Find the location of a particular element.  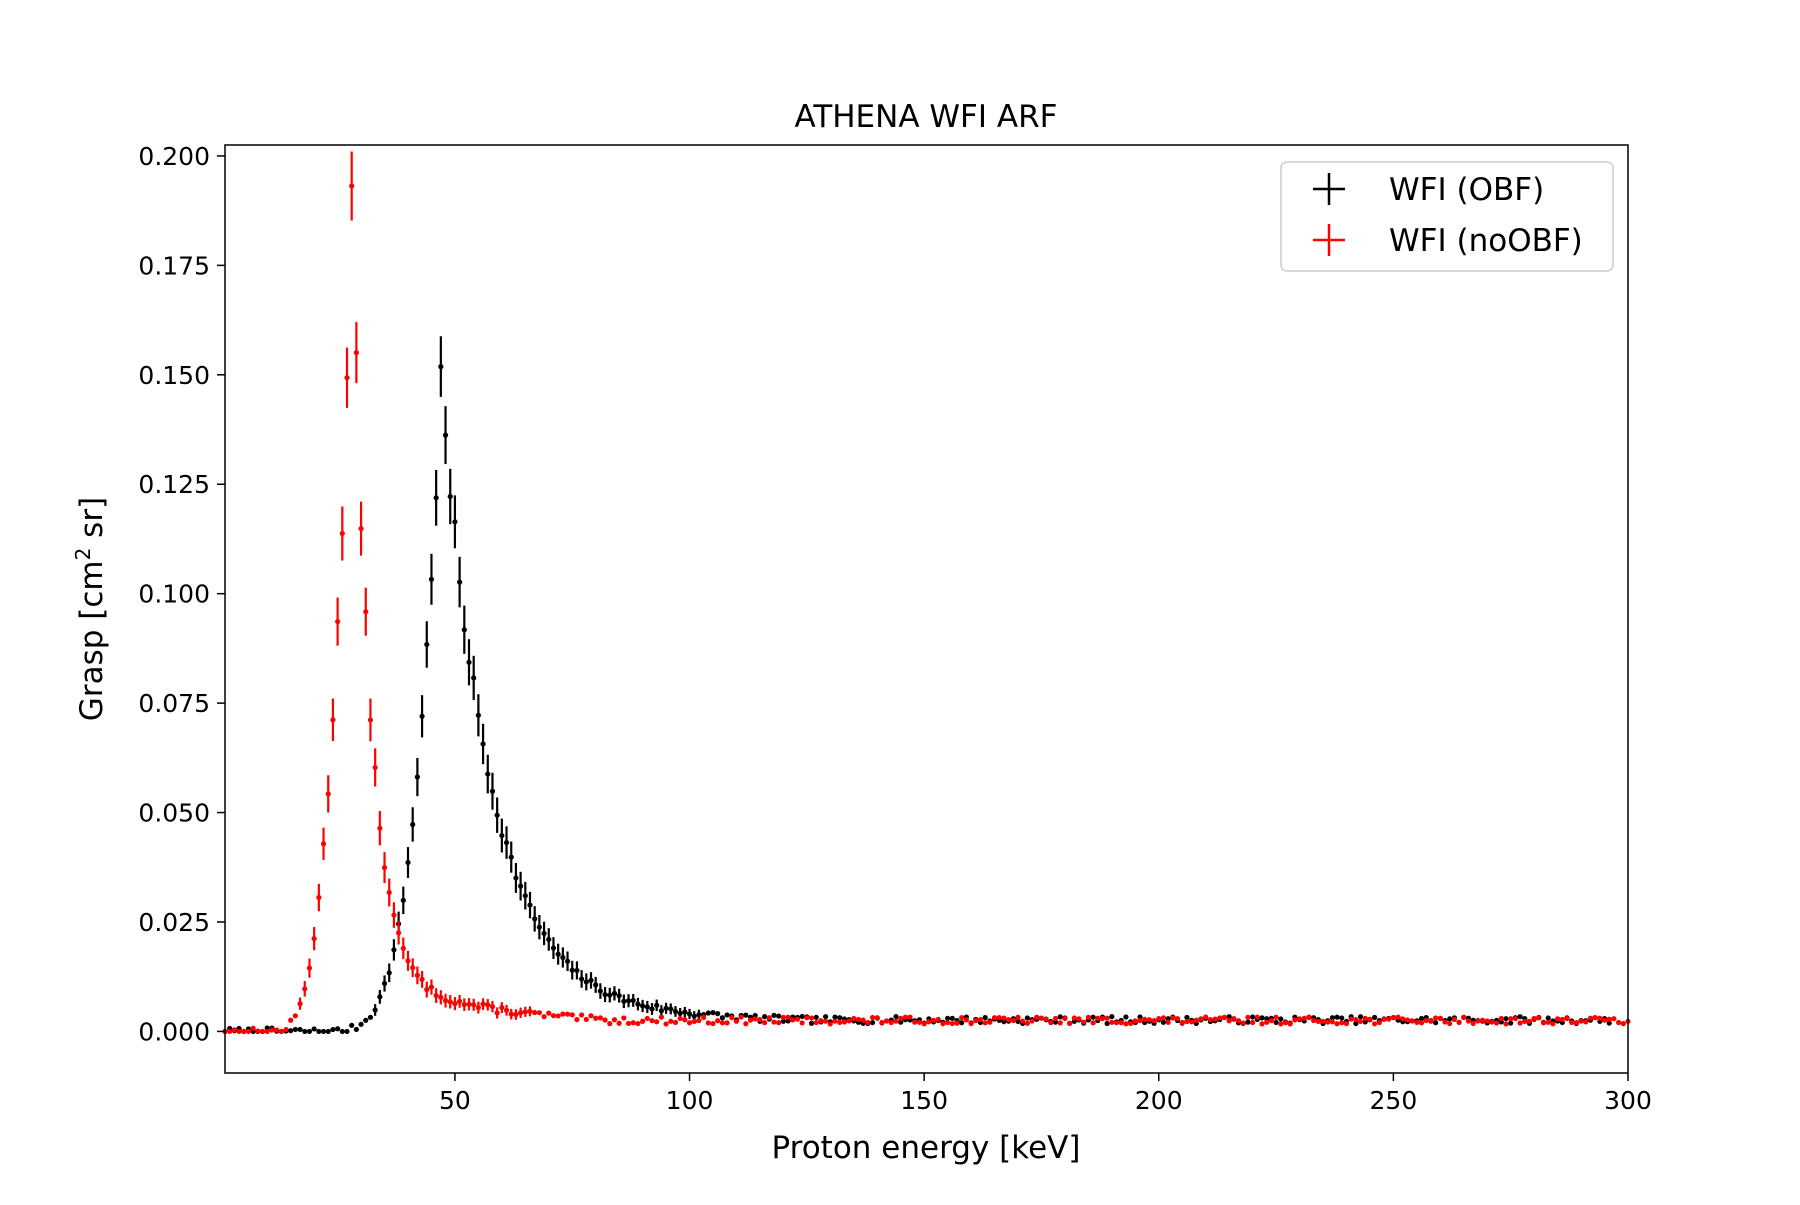

y-tick-label: 0.000 is located at coordinates (174, 1031).